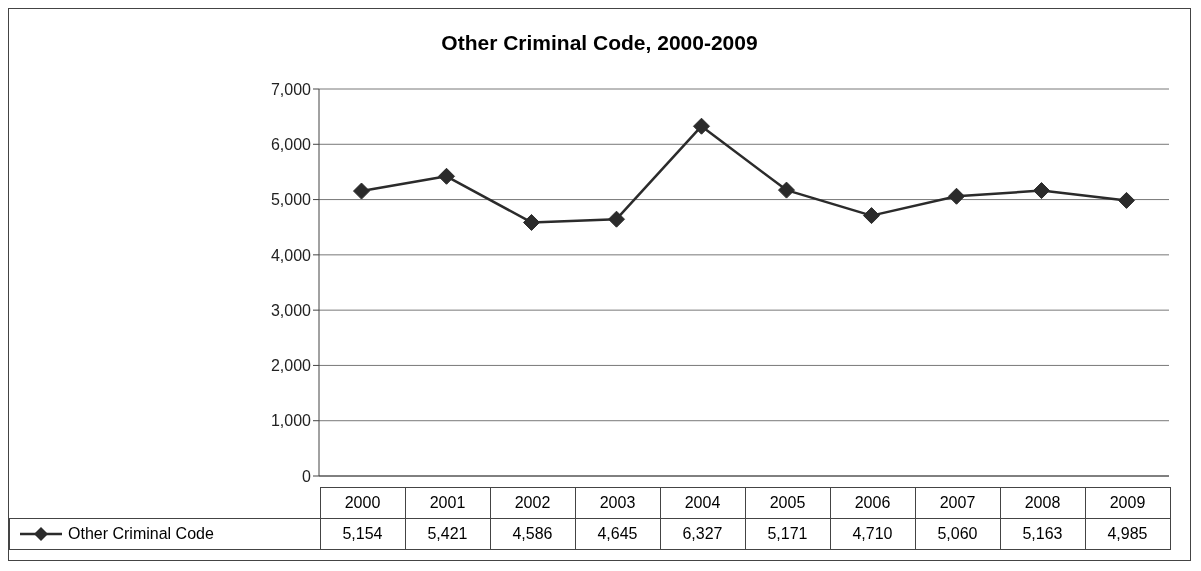 Image resolution: width=1201 pixels, height=571 pixels. I want to click on y-tick-label: 0, so click(307, 476).